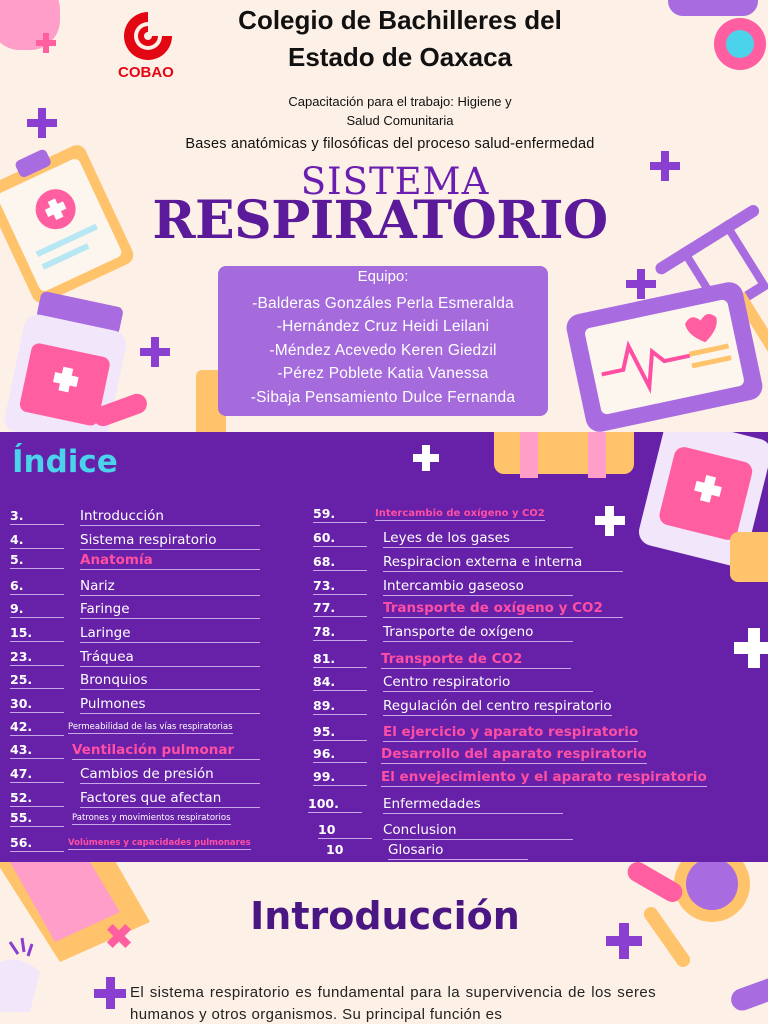 The image size is (768, 1024). I want to click on page-number: 77., so click(340, 608).